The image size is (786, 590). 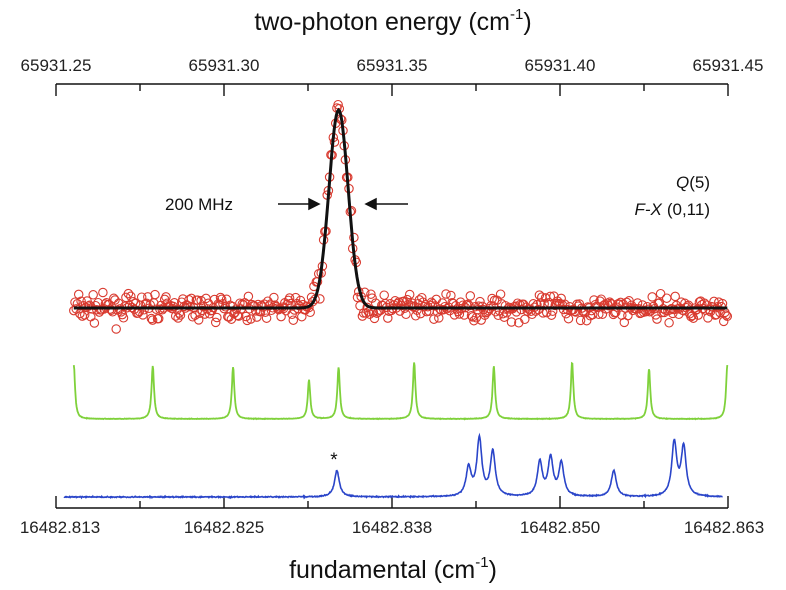 What do you see at coordinates (56, 65) in the screenshot?
I see `top-tick-label: 65931.25` at bounding box center [56, 65].